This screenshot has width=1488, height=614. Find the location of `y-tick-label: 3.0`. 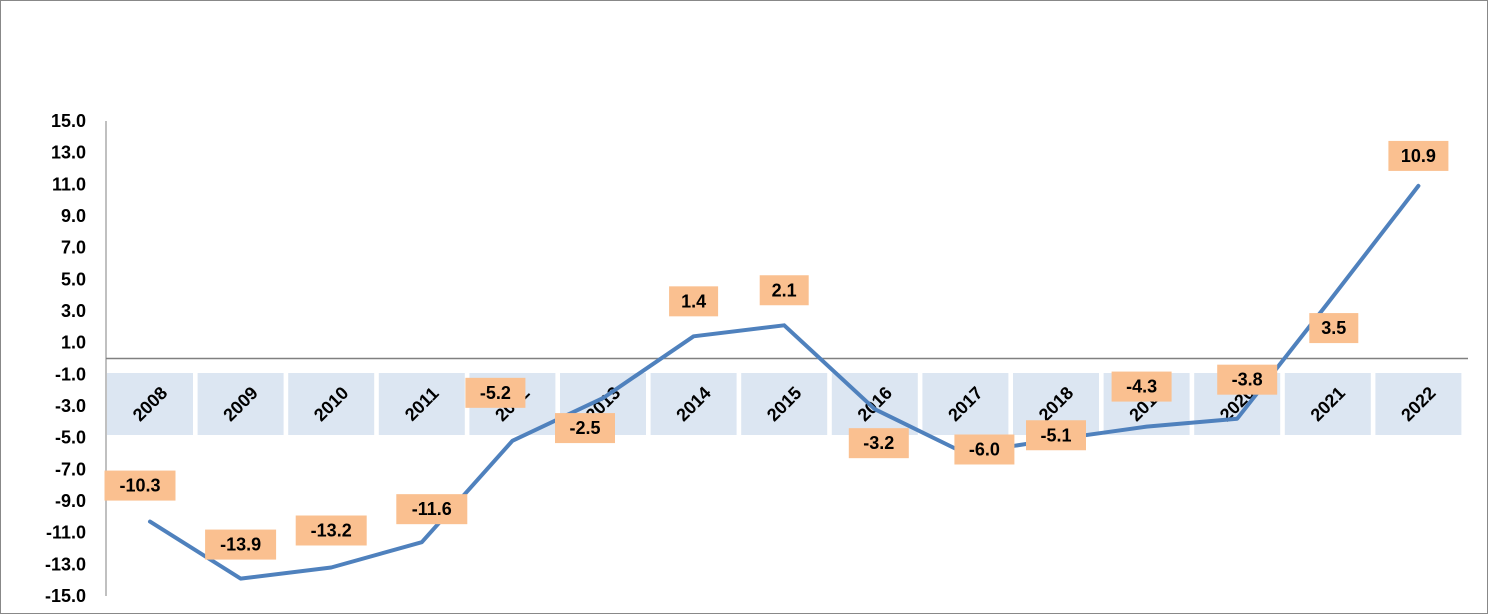

y-tick-label: 3.0 is located at coordinates (73, 311).